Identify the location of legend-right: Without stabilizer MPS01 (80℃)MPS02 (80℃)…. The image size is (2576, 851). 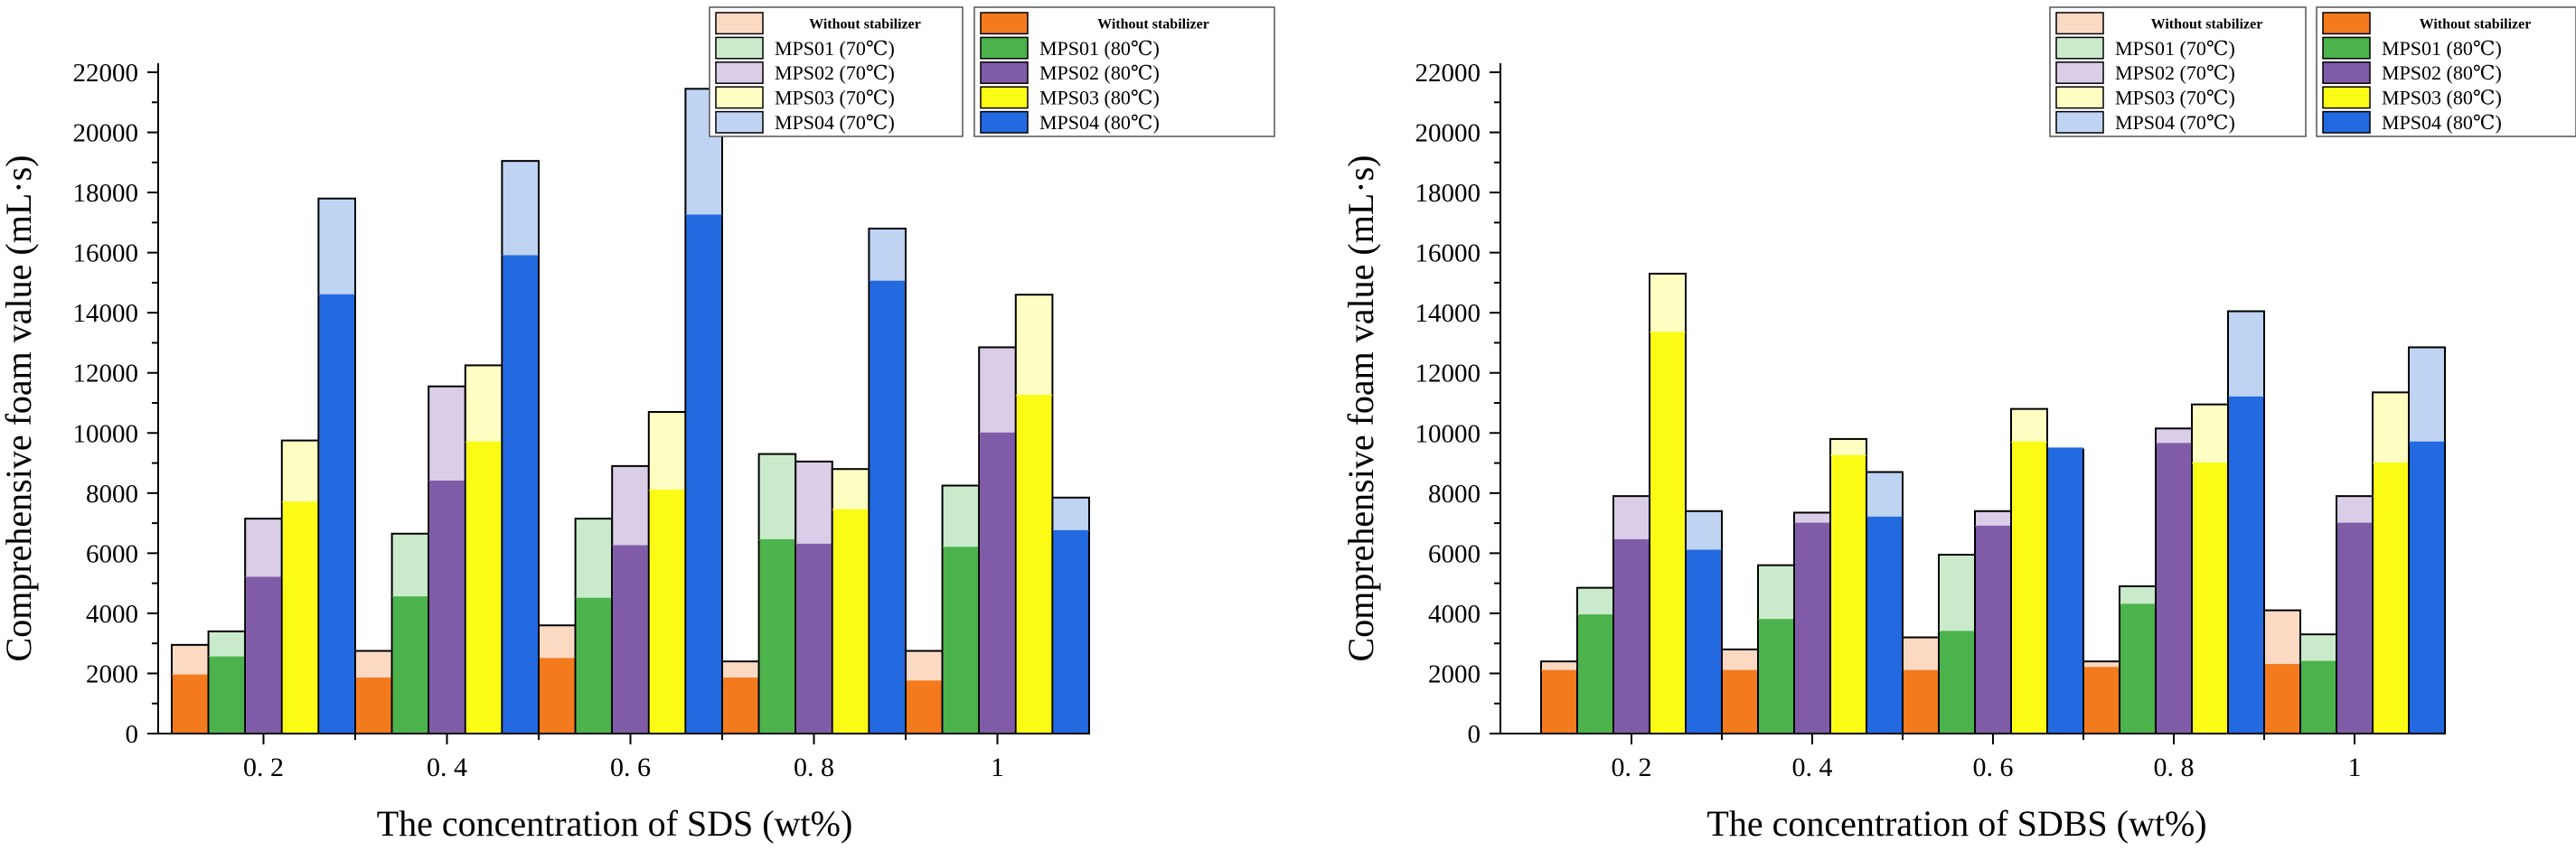
(1124, 71).